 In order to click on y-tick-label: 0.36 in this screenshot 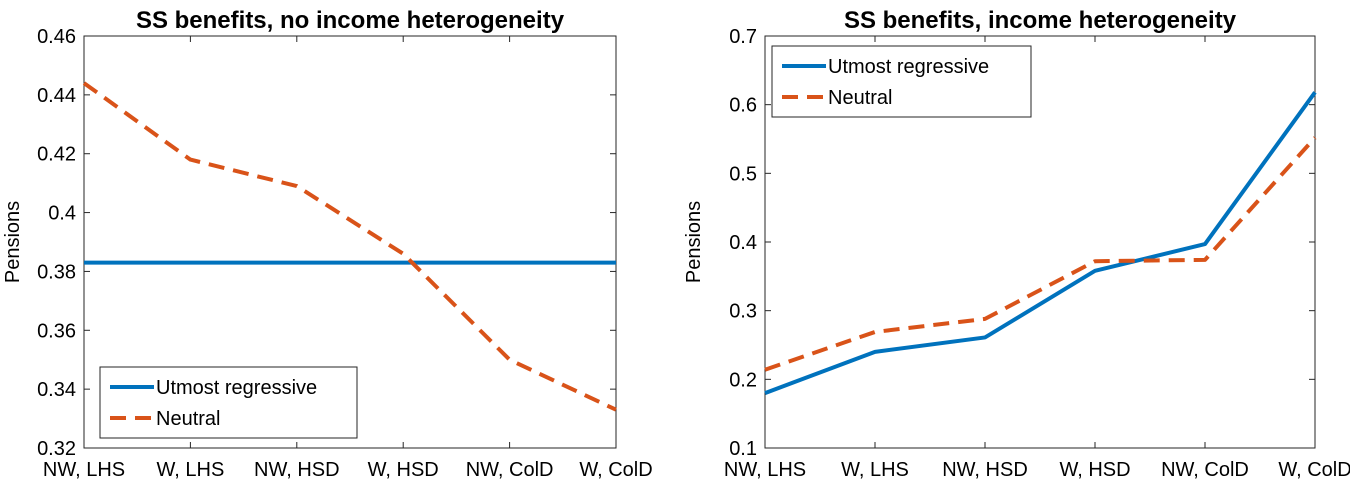, I will do `click(56, 331)`.